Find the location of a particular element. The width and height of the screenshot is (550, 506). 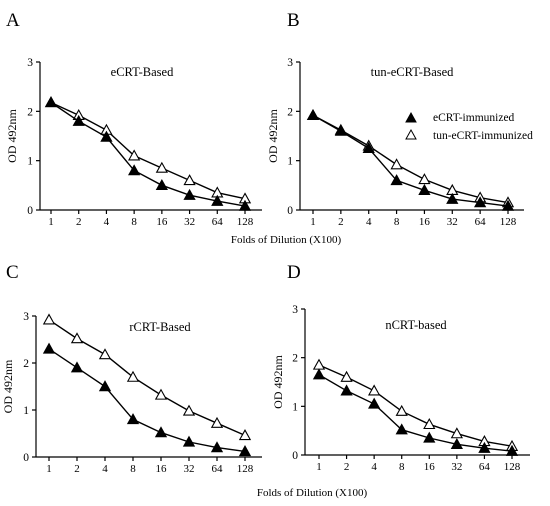

x-axis-label-top: Folds of Dilution (X100) is located at coordinates (286, 240).